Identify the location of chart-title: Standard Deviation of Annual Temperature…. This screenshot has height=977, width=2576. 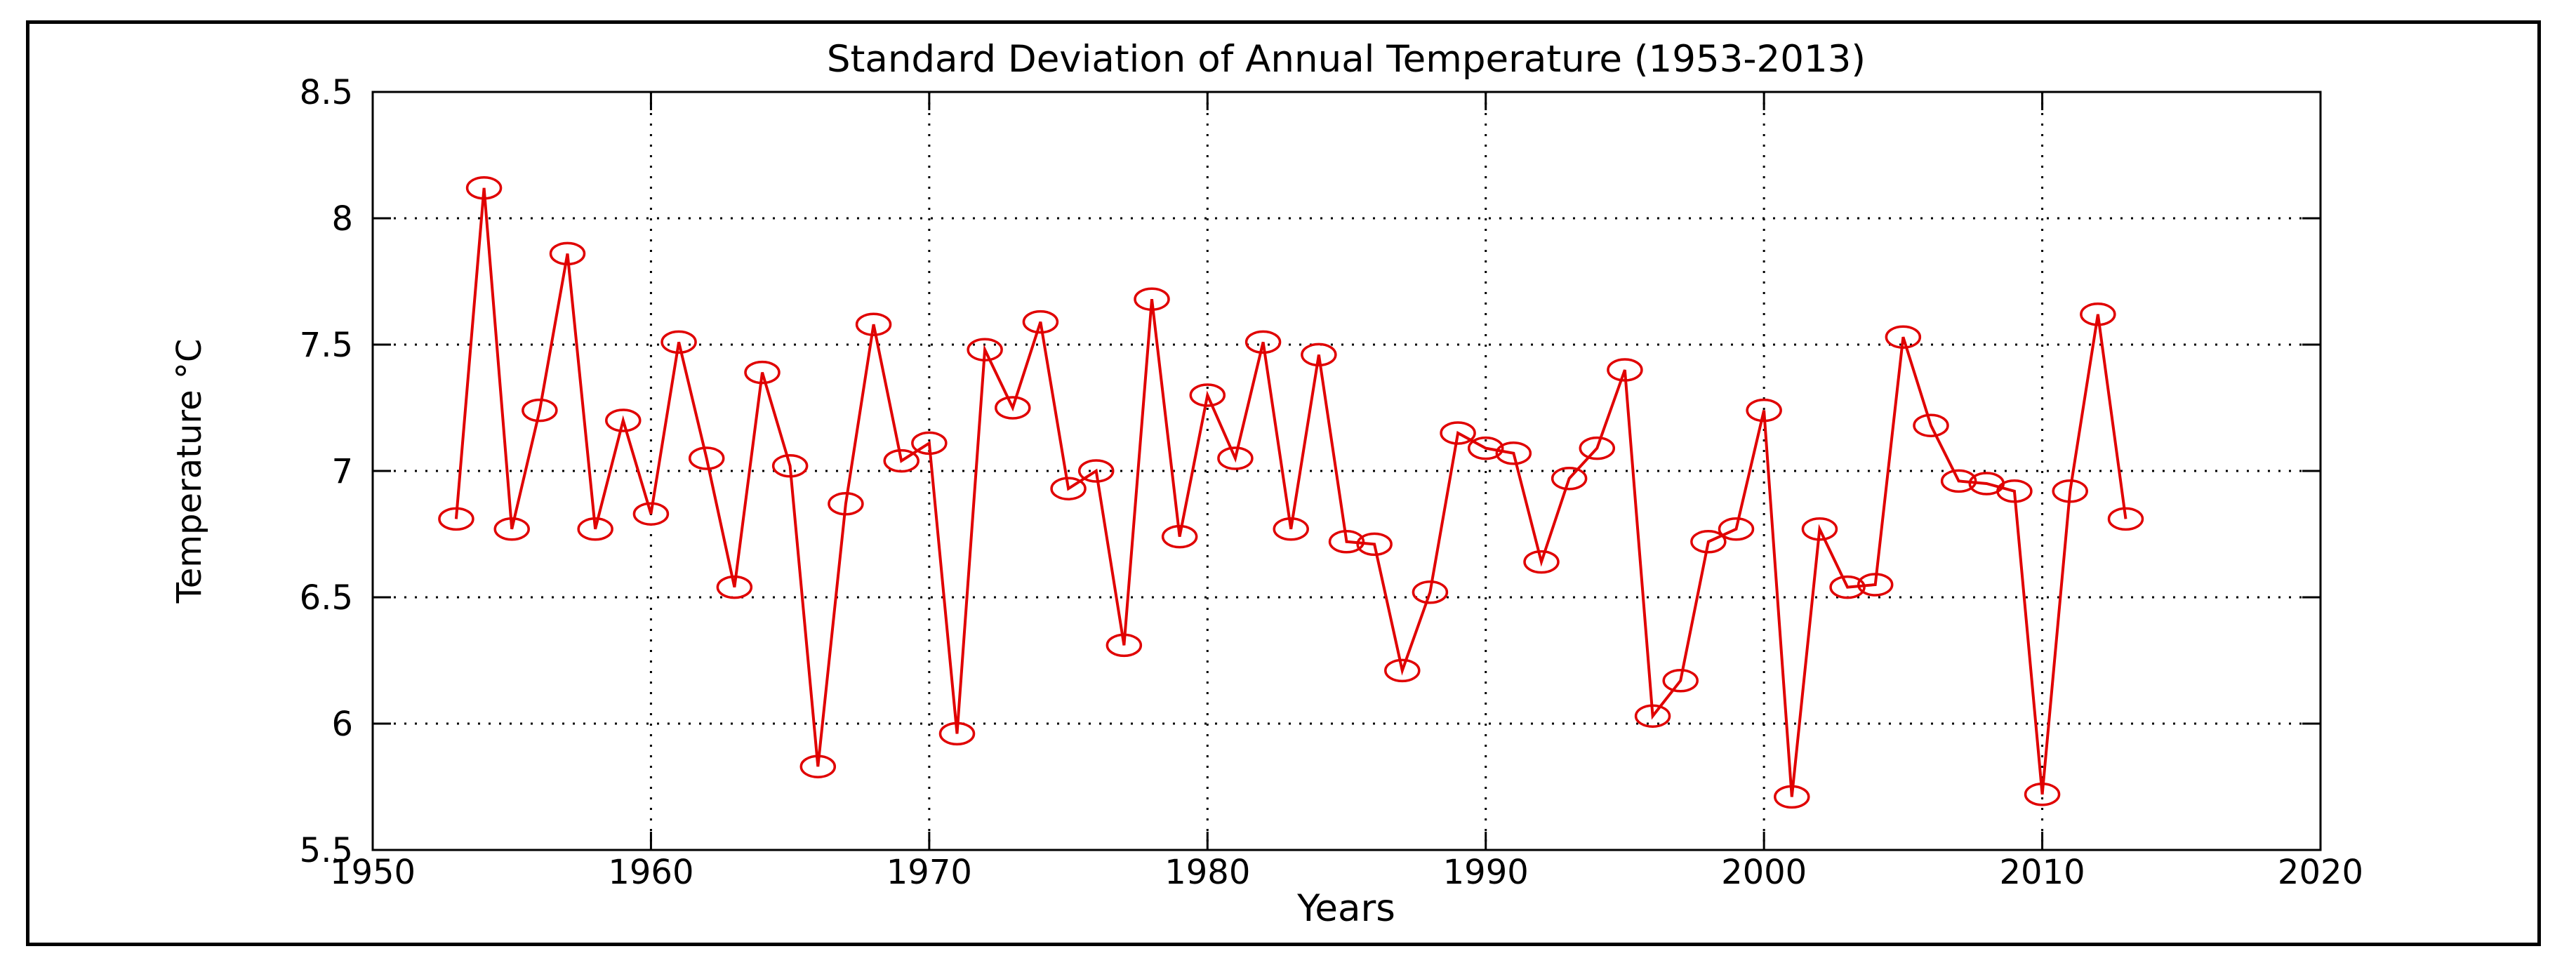
(1347, 59).